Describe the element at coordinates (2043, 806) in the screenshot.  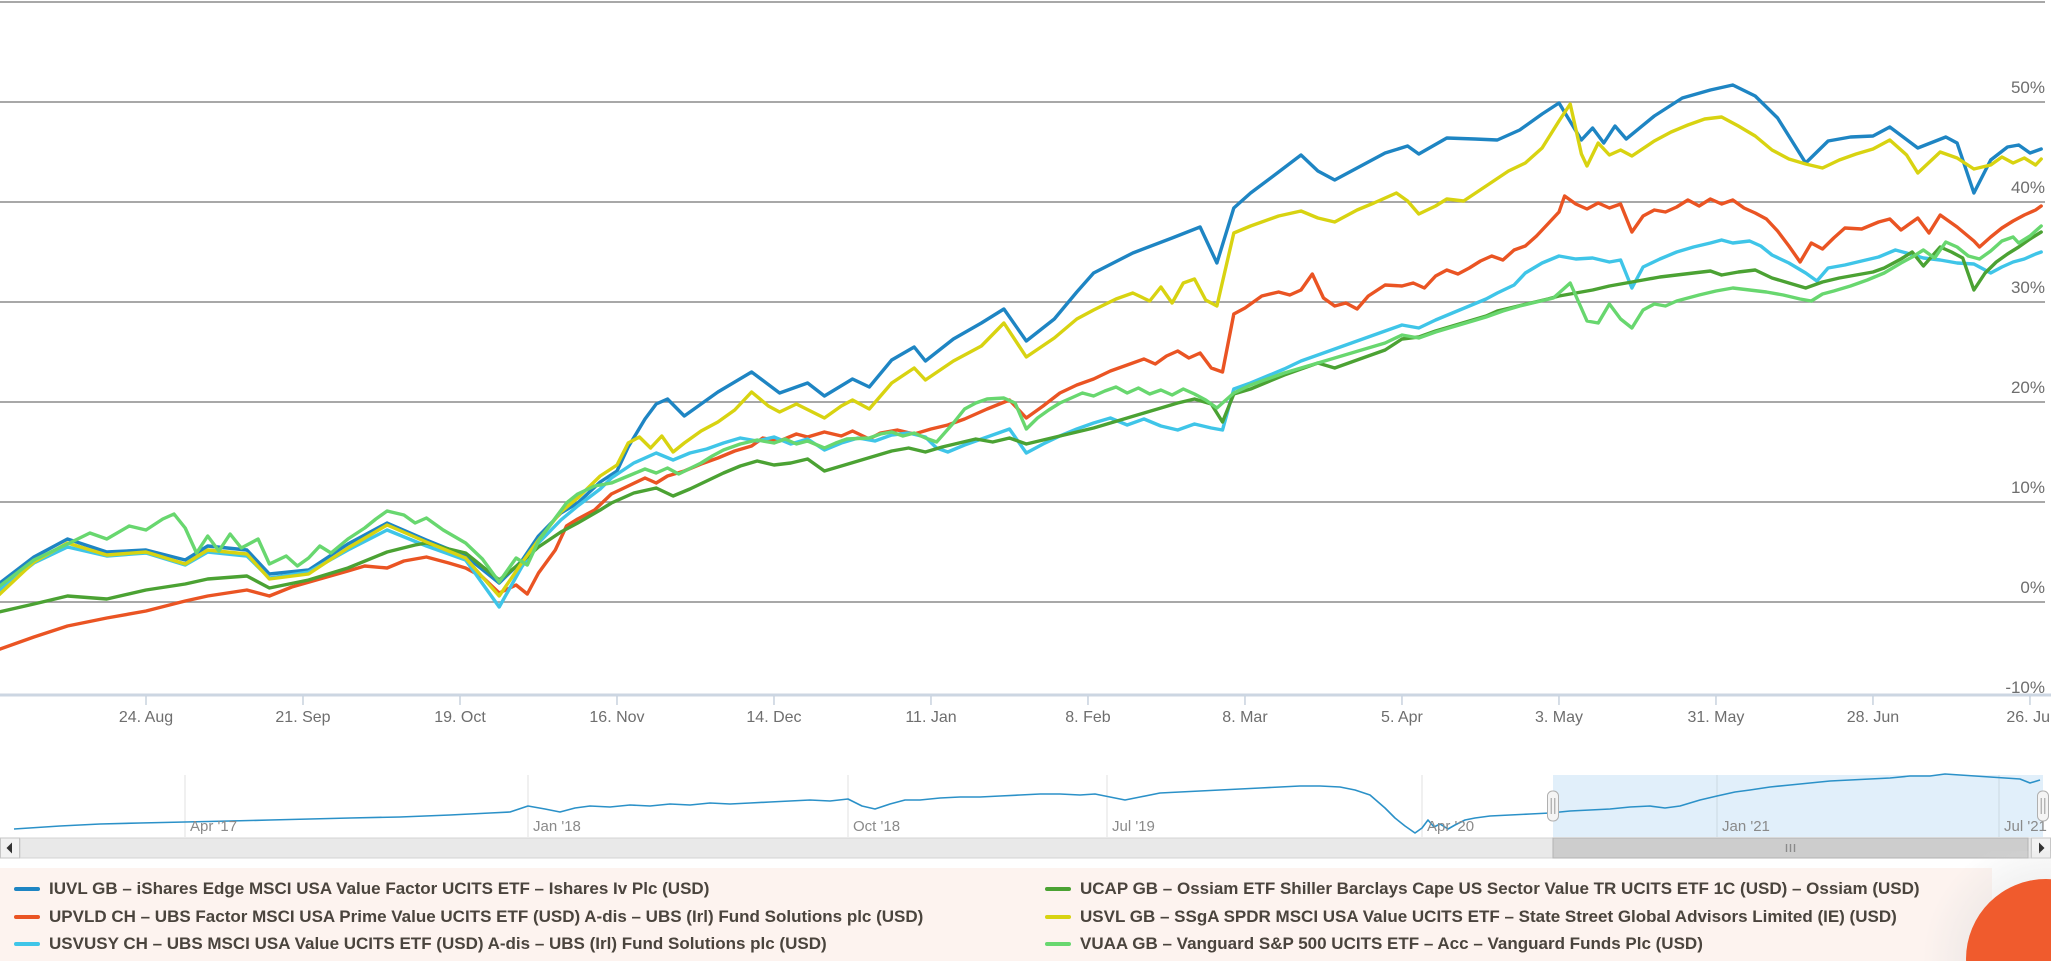
I see `navigator-right-handle` at that location.